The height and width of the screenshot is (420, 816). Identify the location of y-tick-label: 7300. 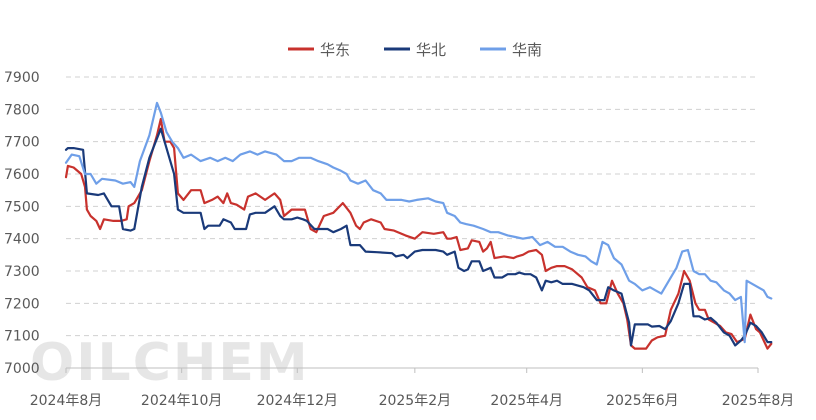
(22, 272).